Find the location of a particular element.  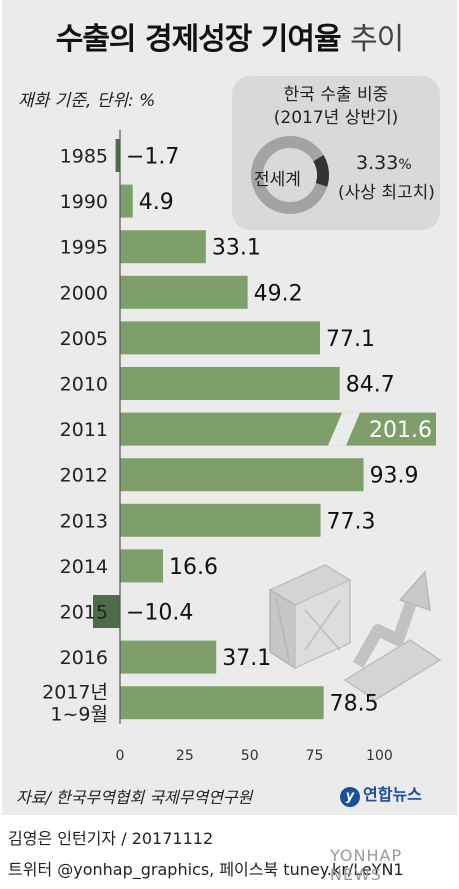

inset-value: 3.33% is located at coordinates (384, 163).